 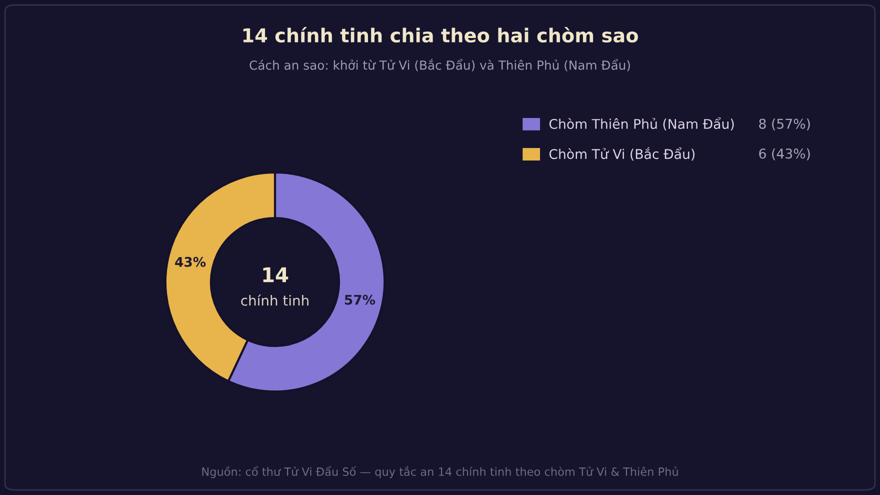 What do you see at coordinates (784, 124) in the screenshot?
I see `text: 8 (57%)` at bounding box center [784, 124].